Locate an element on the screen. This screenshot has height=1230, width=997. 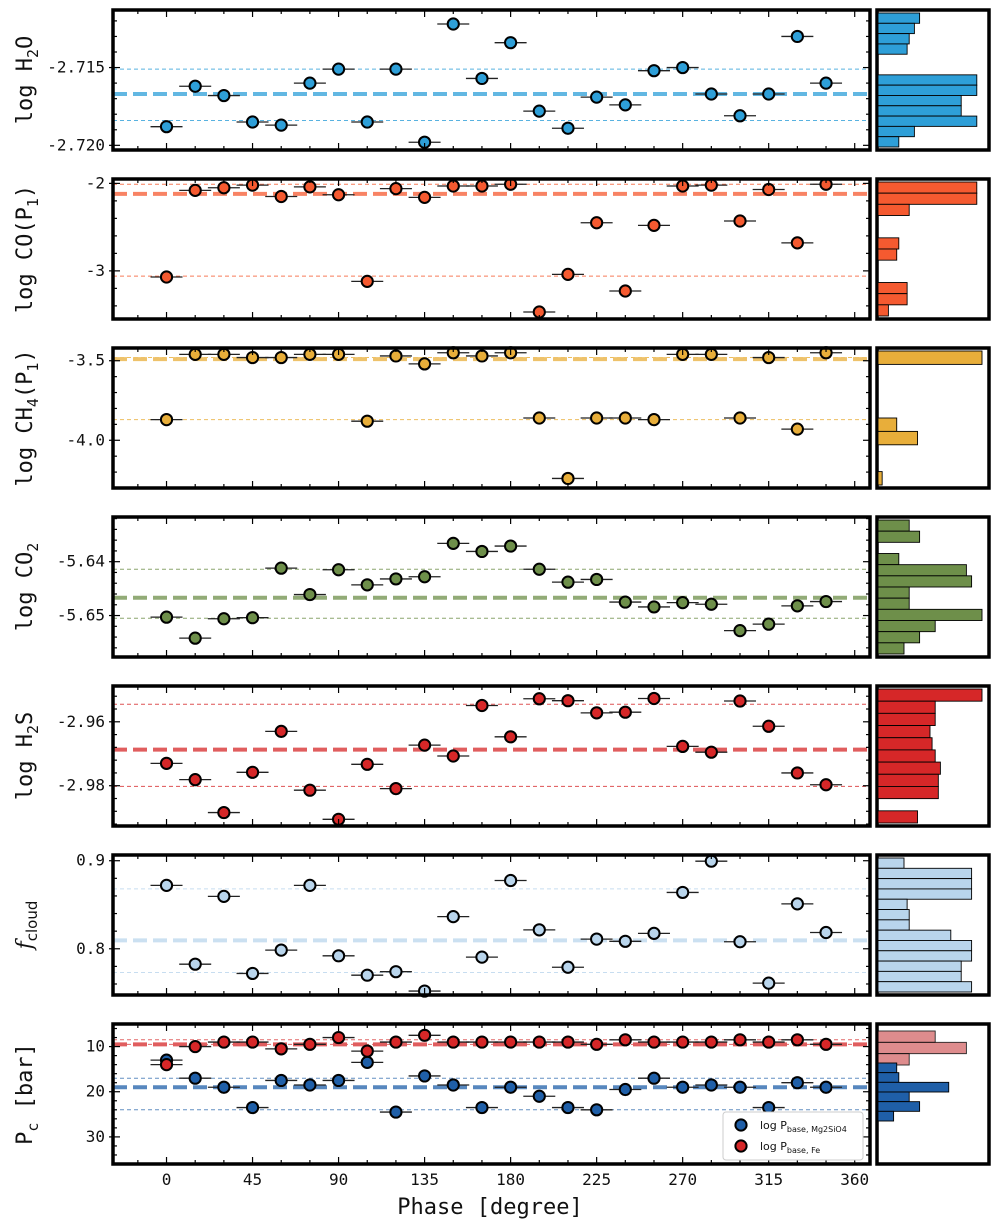
x-tick-label: 270 is located at coordinates (682, 1179).